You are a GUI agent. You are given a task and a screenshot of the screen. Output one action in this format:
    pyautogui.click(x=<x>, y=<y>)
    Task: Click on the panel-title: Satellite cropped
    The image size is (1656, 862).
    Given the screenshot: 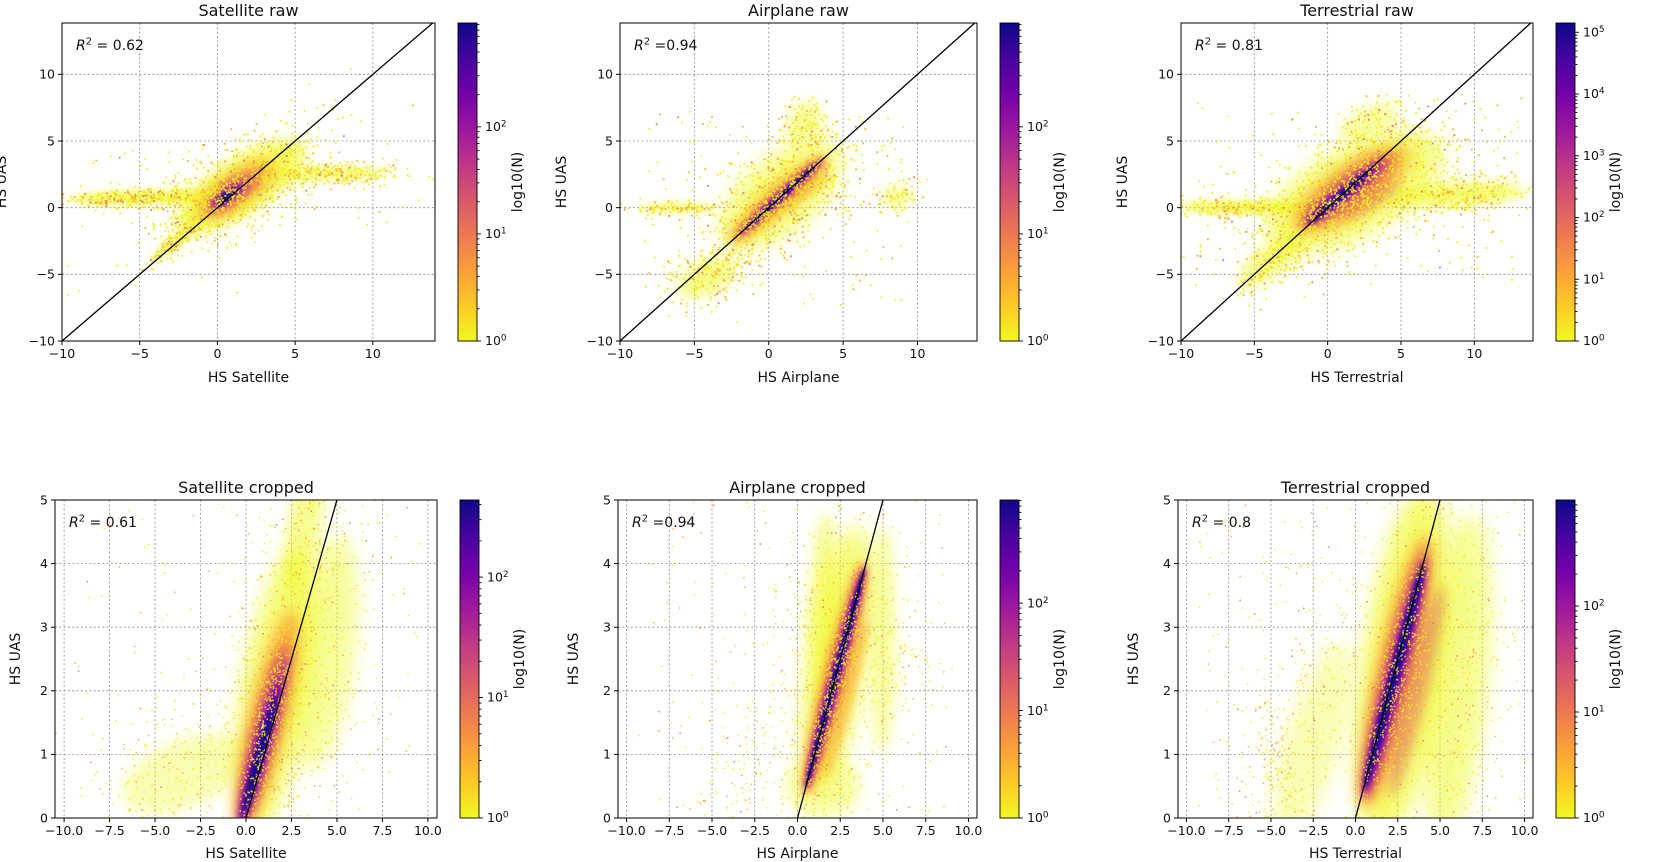 What is the action you would take?
    pyautogui.click(x=246, y=487)
    